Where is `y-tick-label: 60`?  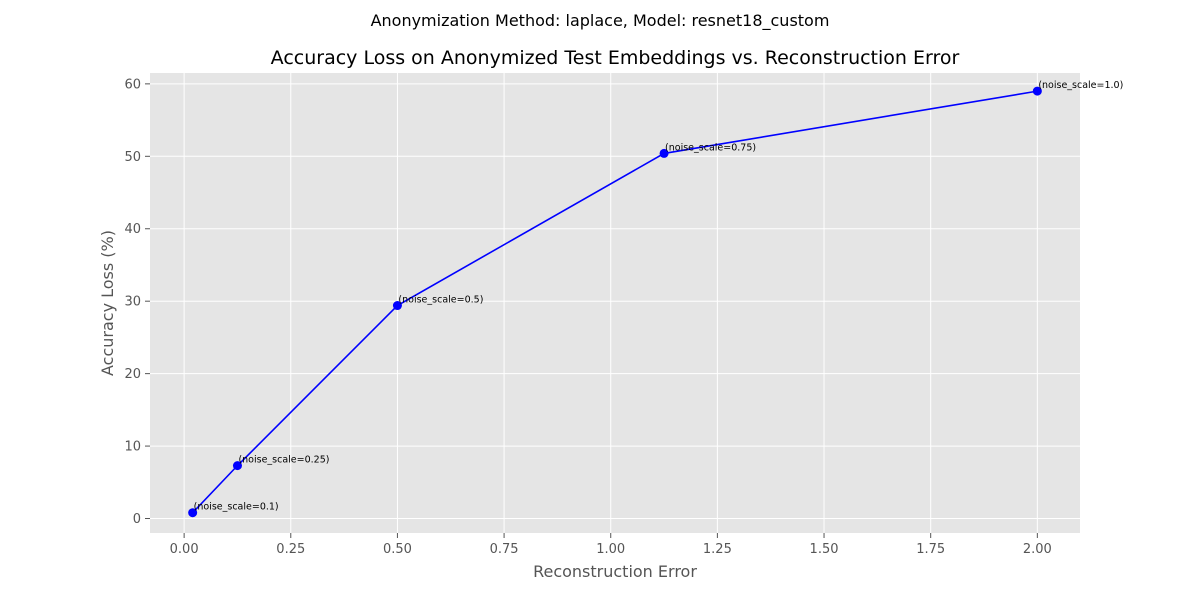
y-tick-label: 60 is located at coordinates (132, 84).